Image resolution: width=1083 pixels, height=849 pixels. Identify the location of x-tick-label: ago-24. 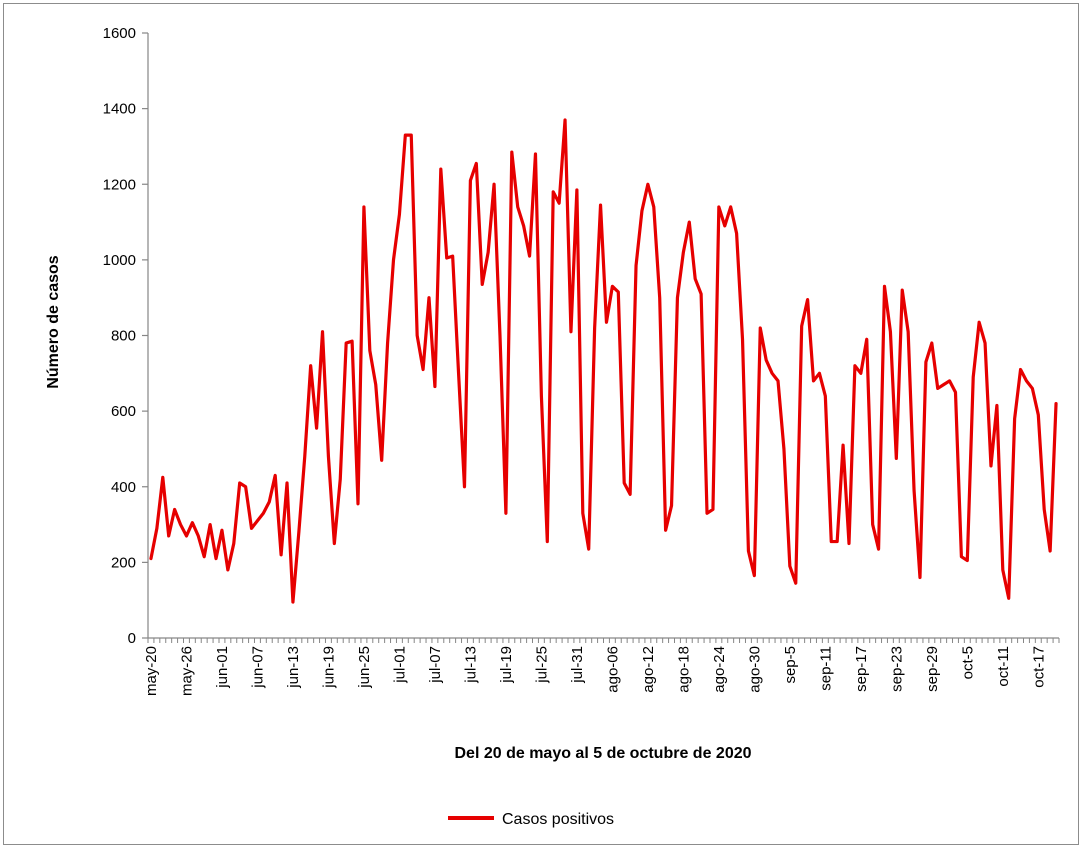
(719, 669).